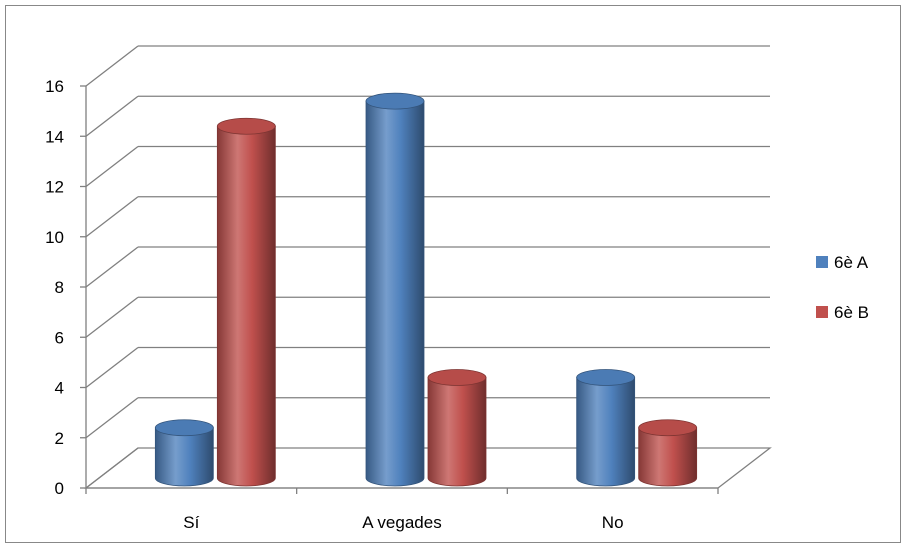  I want to click on y-tick-label: 10, so click(54, 237).